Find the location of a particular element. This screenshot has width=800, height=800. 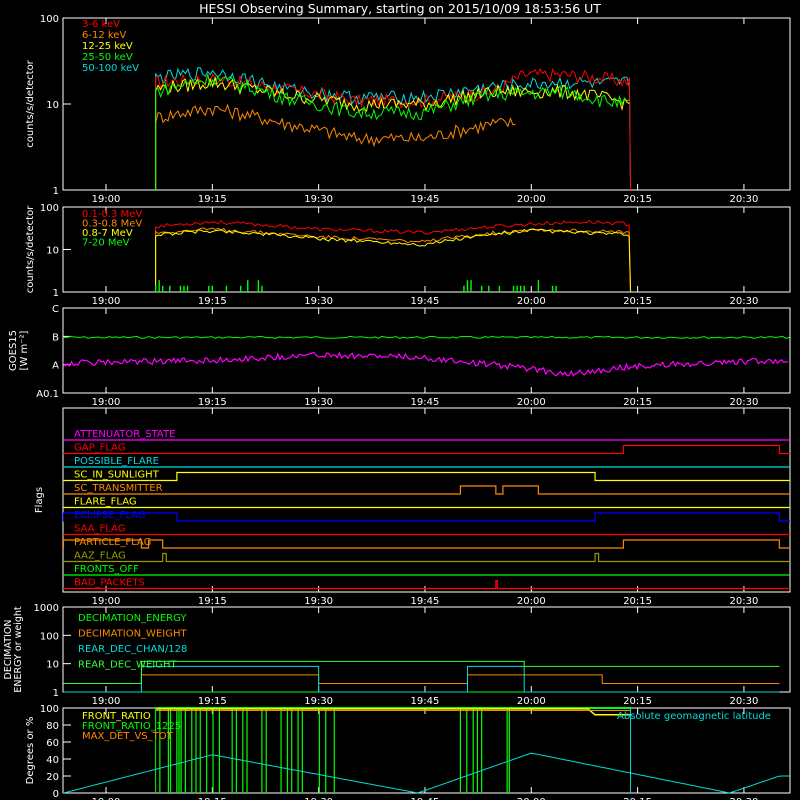

panel-1-xtick-label-20-00: 20:00 is located at coordinates (531, 301).